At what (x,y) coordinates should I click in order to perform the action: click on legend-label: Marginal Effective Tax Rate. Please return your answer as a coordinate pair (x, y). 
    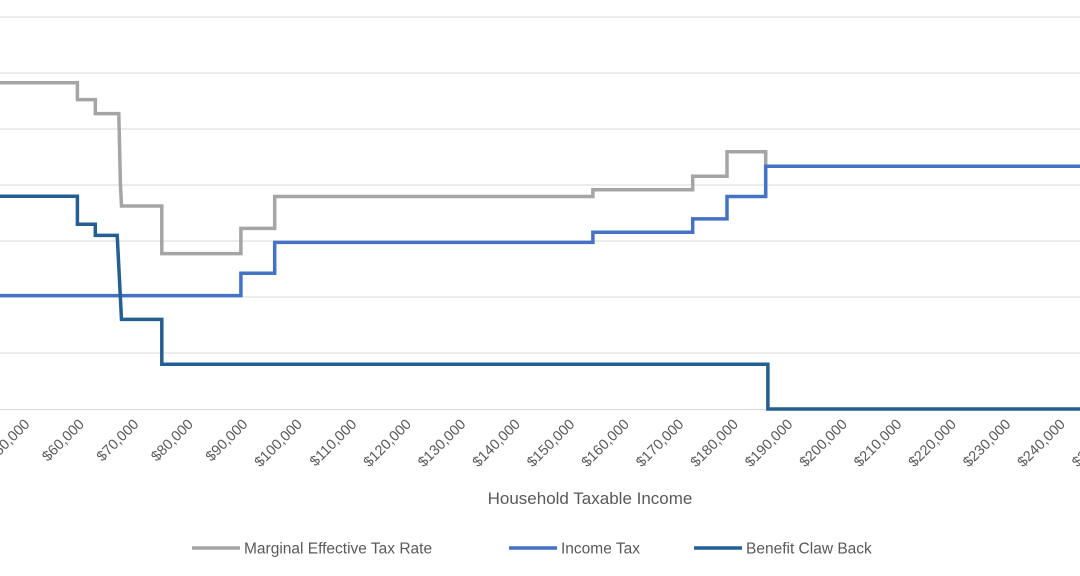
    Looking at the image, I should click on (338, 549).